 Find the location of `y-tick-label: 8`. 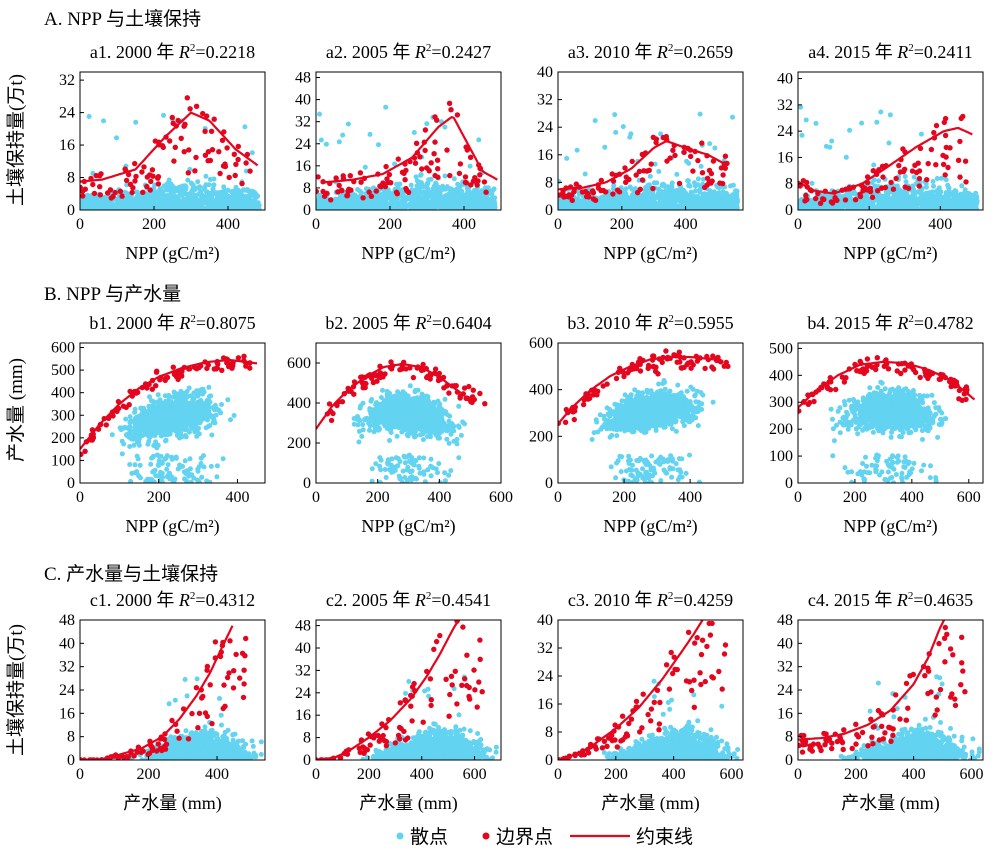

y-tick-label: 8 is located at coordinates (789, 184).